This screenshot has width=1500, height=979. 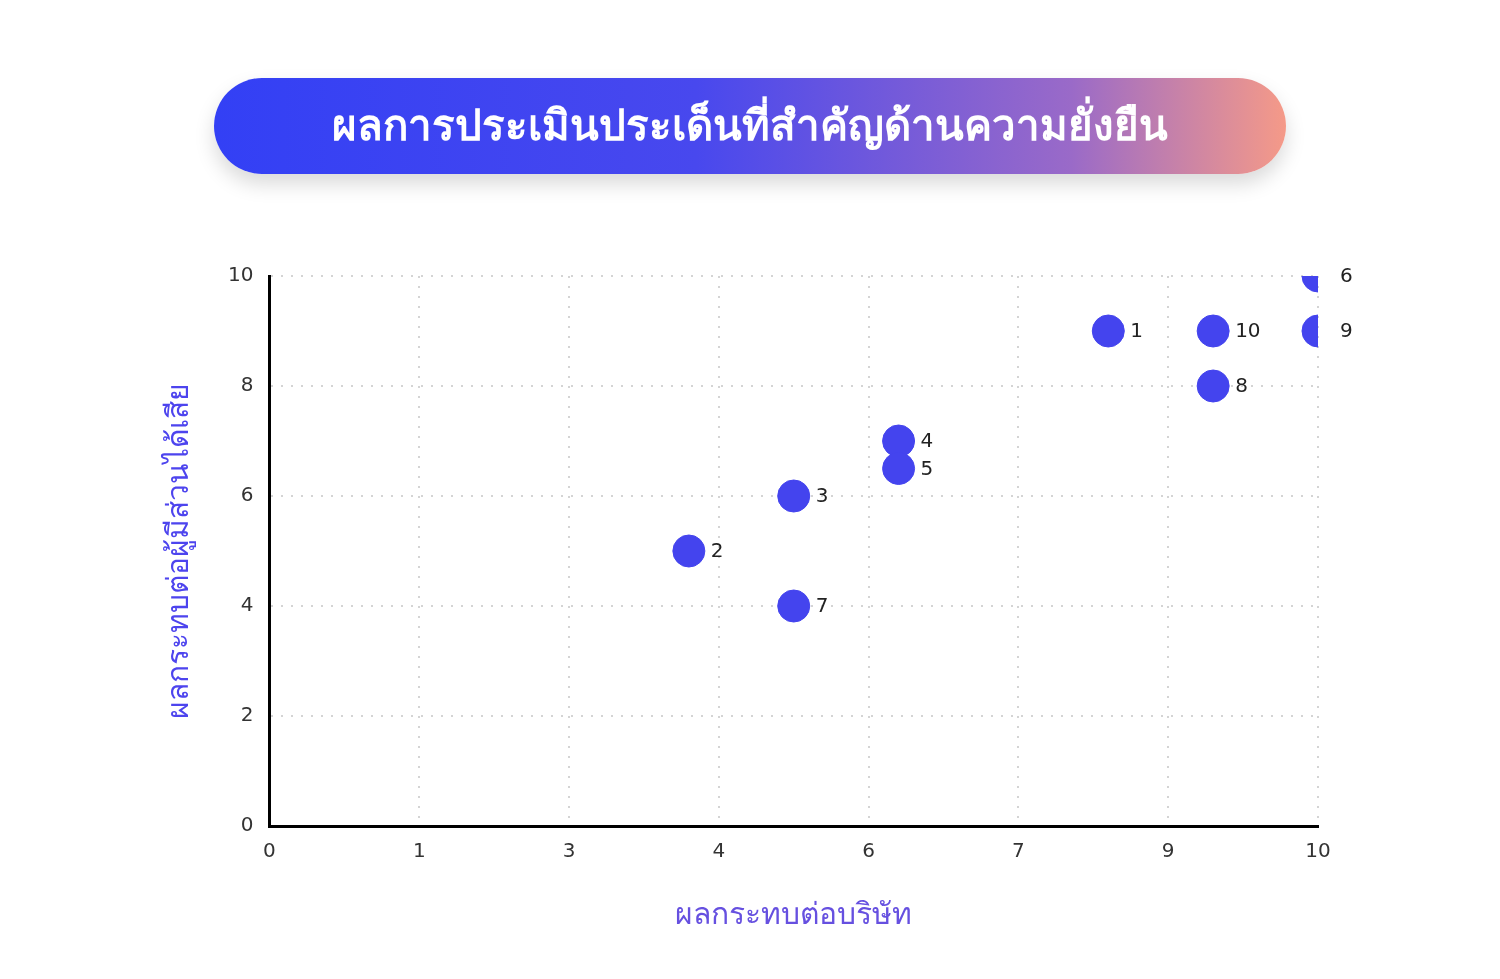 What do you see at coordinates (927, 440) in the screenshot?
I see `annotation: 4` at bounding box center [927, 440].